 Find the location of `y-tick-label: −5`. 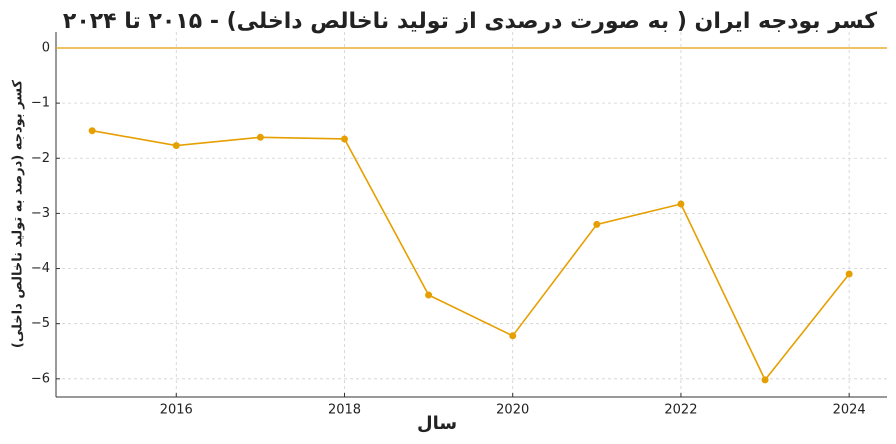

y-tick-label: −5 is located at coordinates (40, 323).